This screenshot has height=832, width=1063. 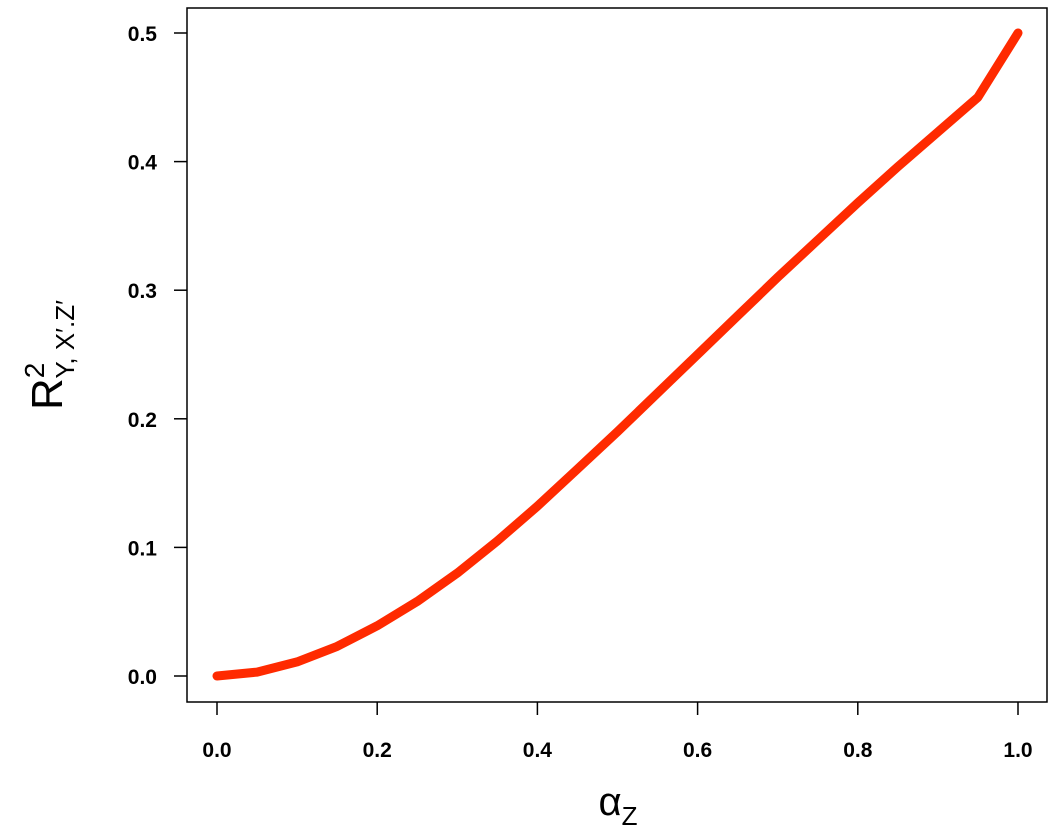 I want to click on y-tick-label: 0.4, so click(x=143, y=163).